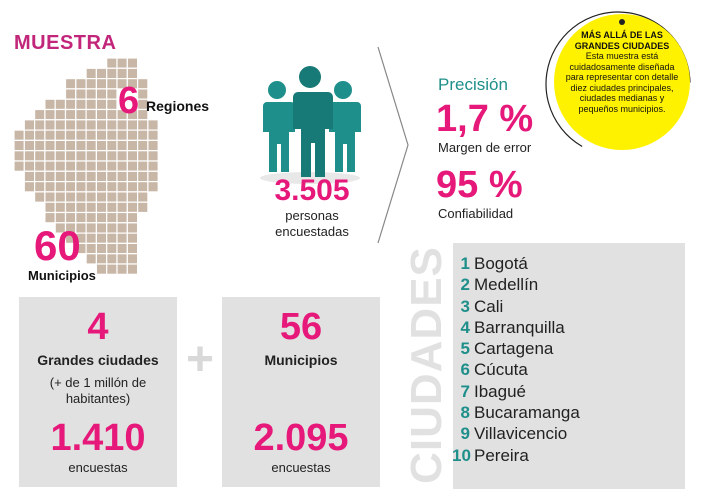 The width and height of the screenshot is (704, 493). I want to click on city-name: Cúcuta, so click(501, 370).